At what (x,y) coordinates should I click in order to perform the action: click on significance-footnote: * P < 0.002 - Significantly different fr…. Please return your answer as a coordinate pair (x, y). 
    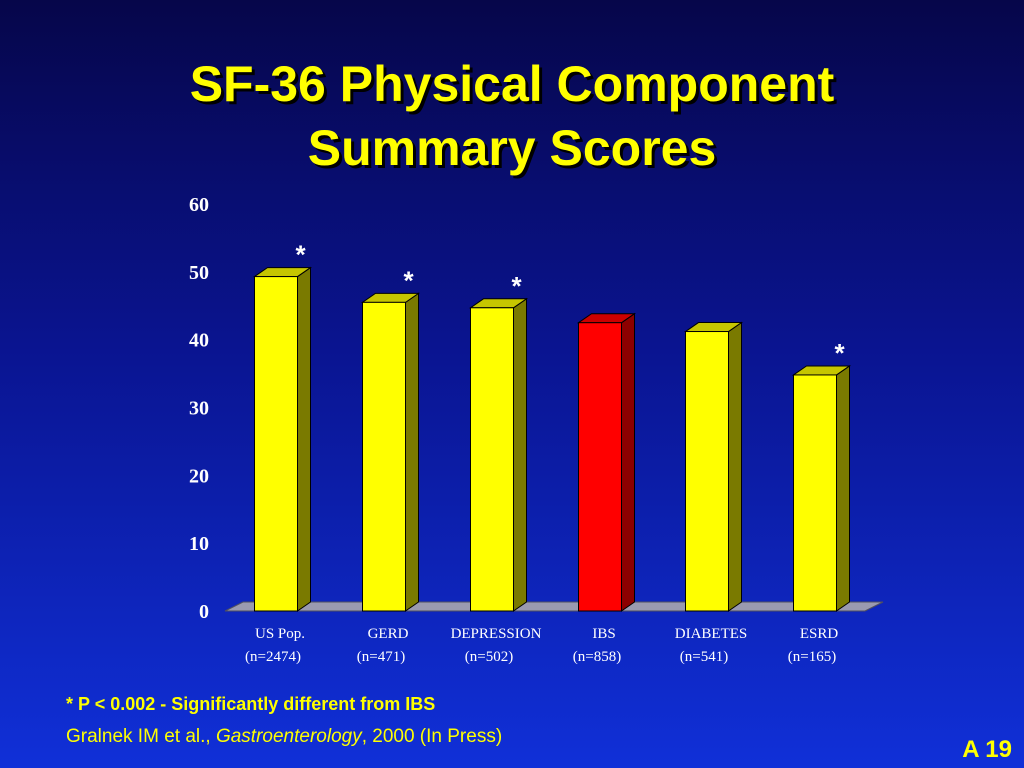
    Looking at the image, I should click on (251, 704).